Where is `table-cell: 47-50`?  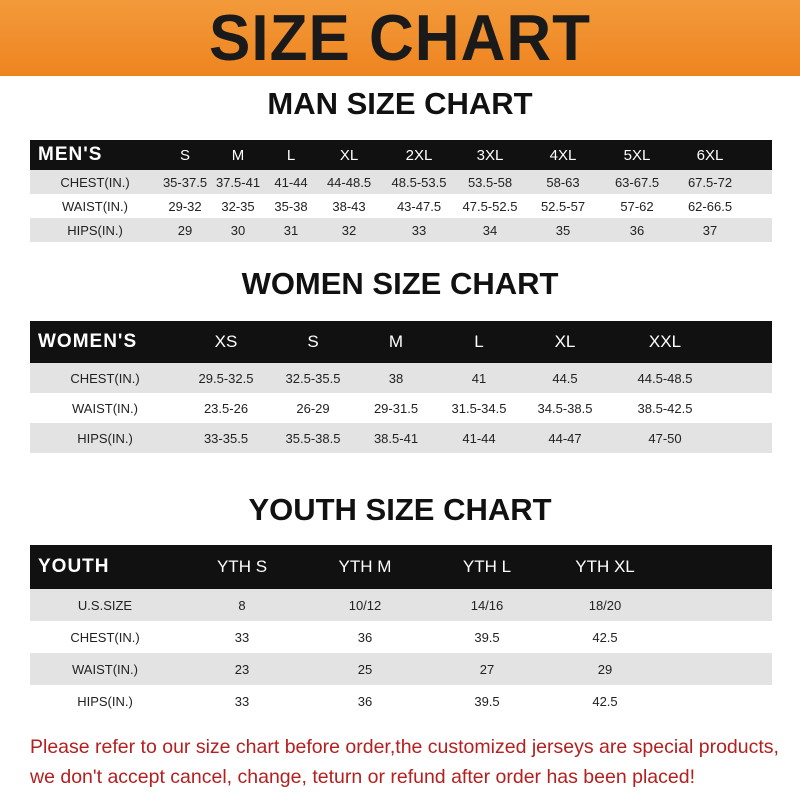
table-cell: 47-50 is located at coordinates (665, 438).